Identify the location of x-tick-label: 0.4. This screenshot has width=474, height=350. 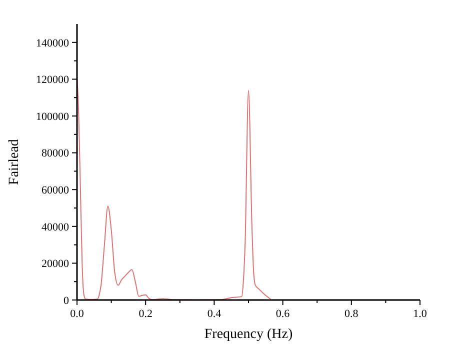
(214, 314).